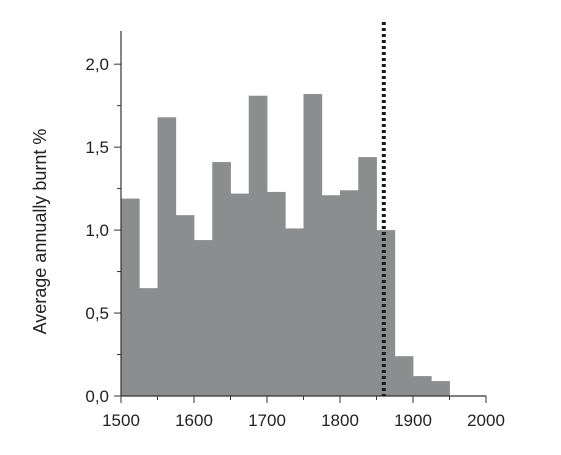  I want to click on y-tick-label: 1,5, so click(97, 147).